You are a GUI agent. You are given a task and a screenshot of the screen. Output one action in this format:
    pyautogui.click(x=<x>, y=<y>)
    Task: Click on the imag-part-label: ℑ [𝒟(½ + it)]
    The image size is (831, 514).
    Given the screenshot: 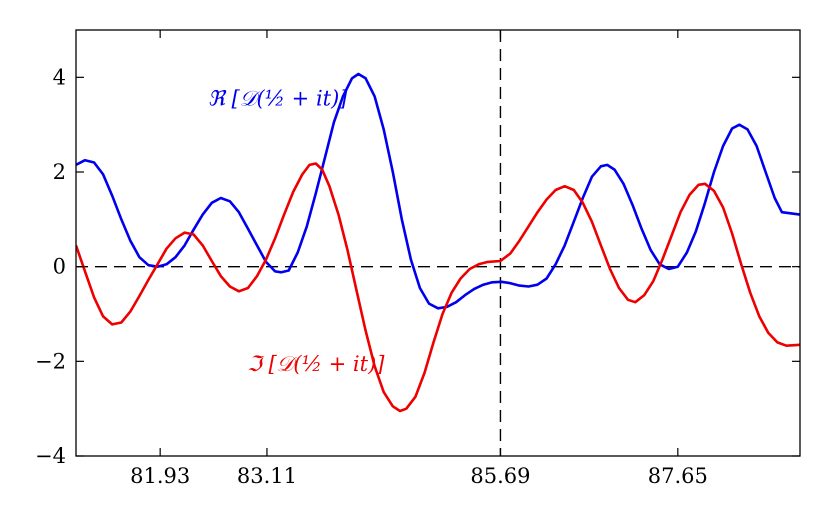 What is the action you would take?
    pyautogui.click(x=316, y=364)
    